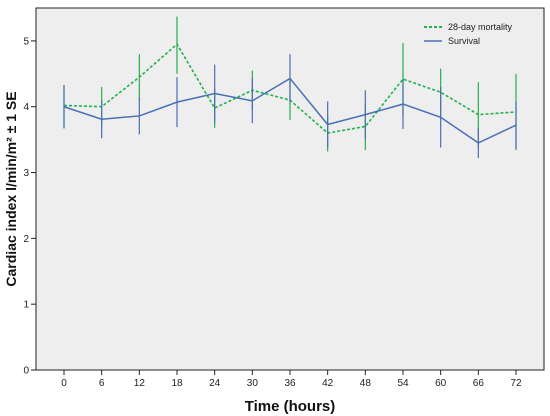 Image resolution: width=550 pixels, height=416 pixels. What do you see at coordinates (480, 27) in the screenshot?
I see `legend-label: 28-day mortality` at bounding box center [480, 27].